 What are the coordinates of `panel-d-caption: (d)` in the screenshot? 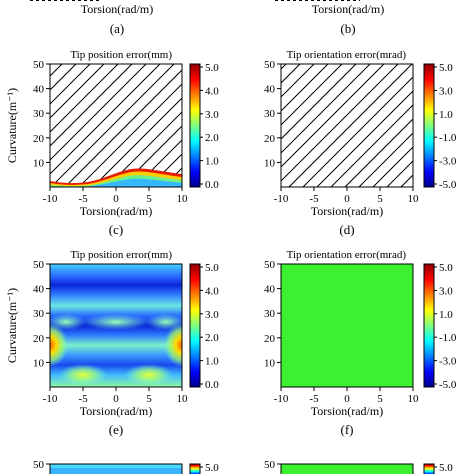 It's located at (346, 229).